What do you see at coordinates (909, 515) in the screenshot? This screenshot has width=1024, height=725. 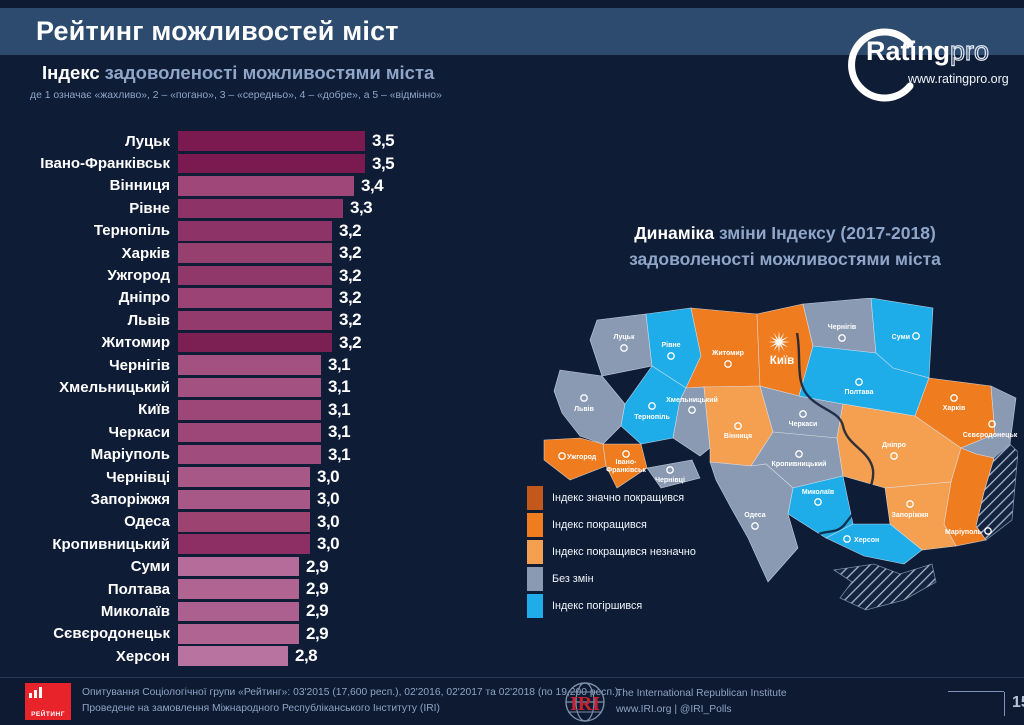 I see `map-city-label: Запоріжжя` at bounding box center [909, 515].